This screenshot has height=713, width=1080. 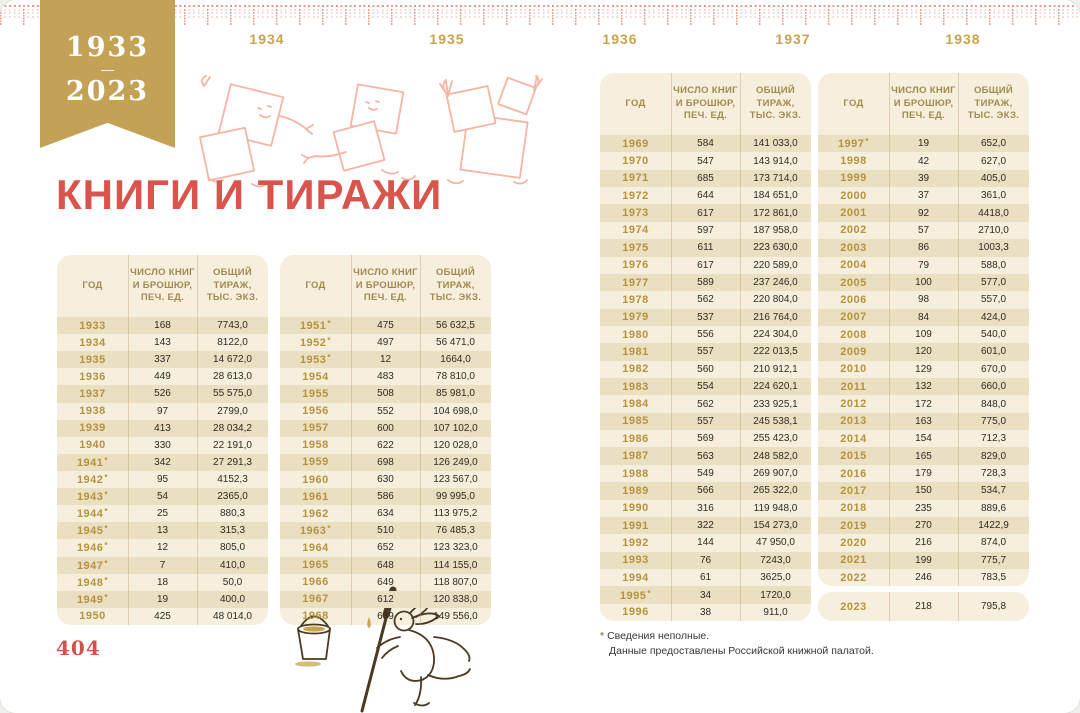 What do you see at coordinates (162, 513) in the screenshot?
I see `table-row: 1944* 25 880,3` at bounding box center [162, 513].